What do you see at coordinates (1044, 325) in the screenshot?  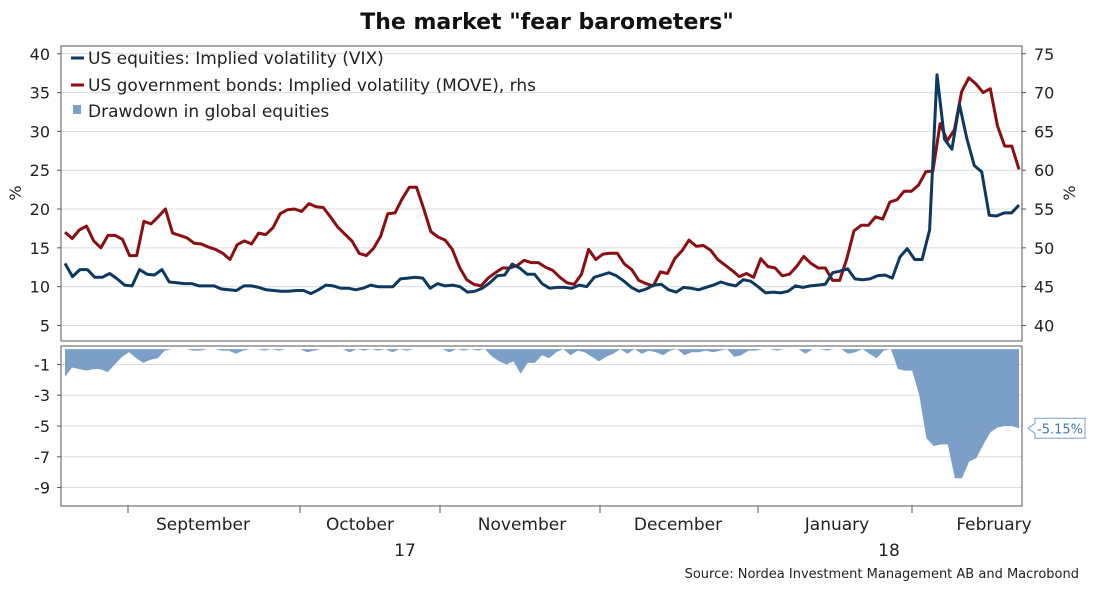 I see `right-tick-label: 40` at bounding box center [1044, 325].